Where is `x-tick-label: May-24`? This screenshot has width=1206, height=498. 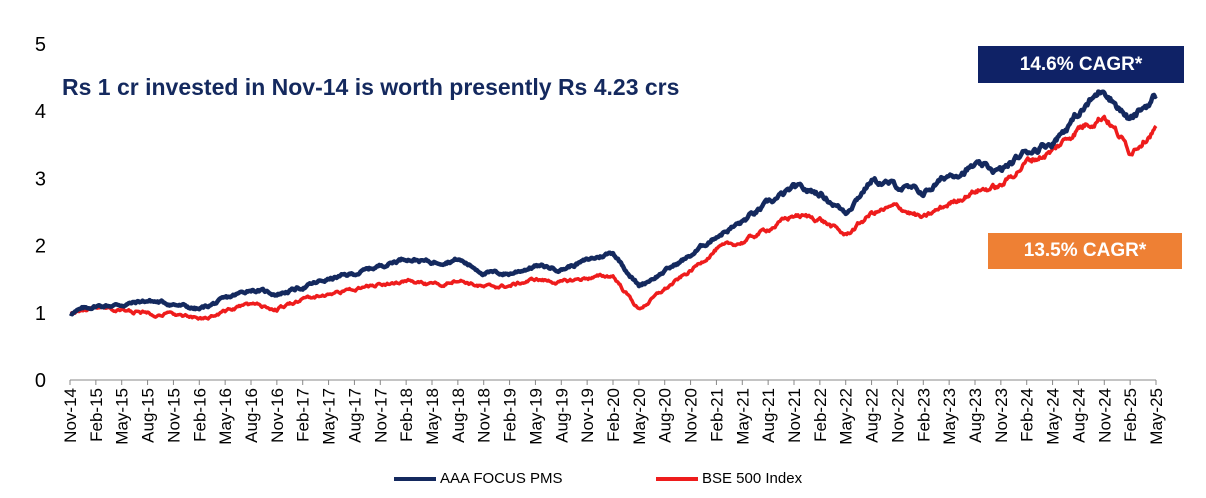
x-tick-label: May-24 is located at coordinates (1053, 416).